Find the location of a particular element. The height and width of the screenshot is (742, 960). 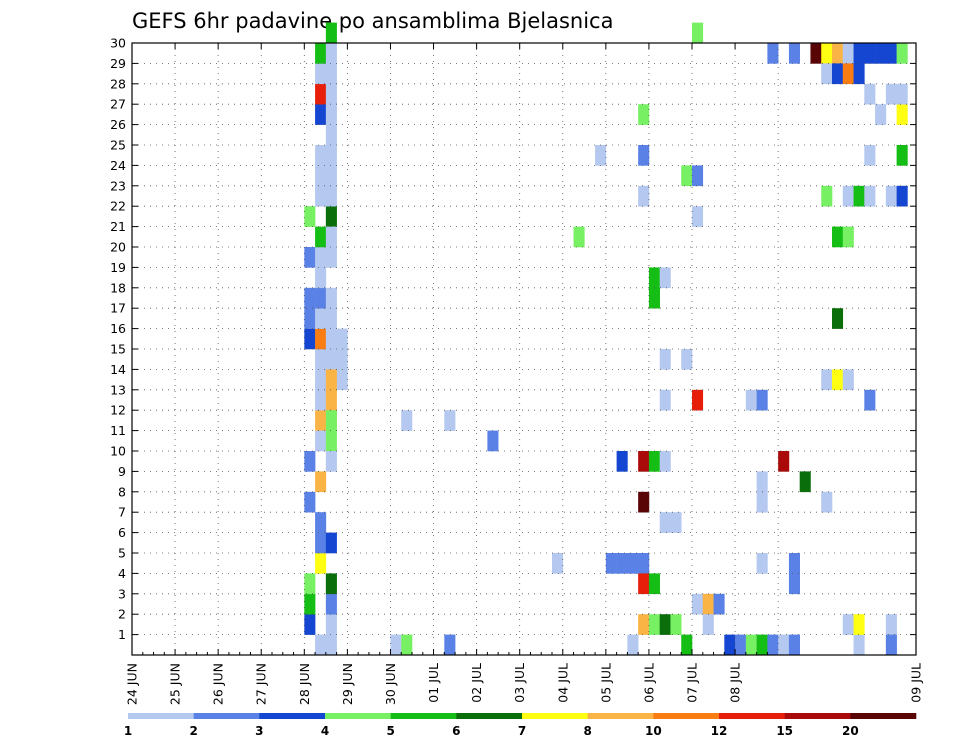

x-tick-label: 08 JUL is located at coordinates (735, 683).